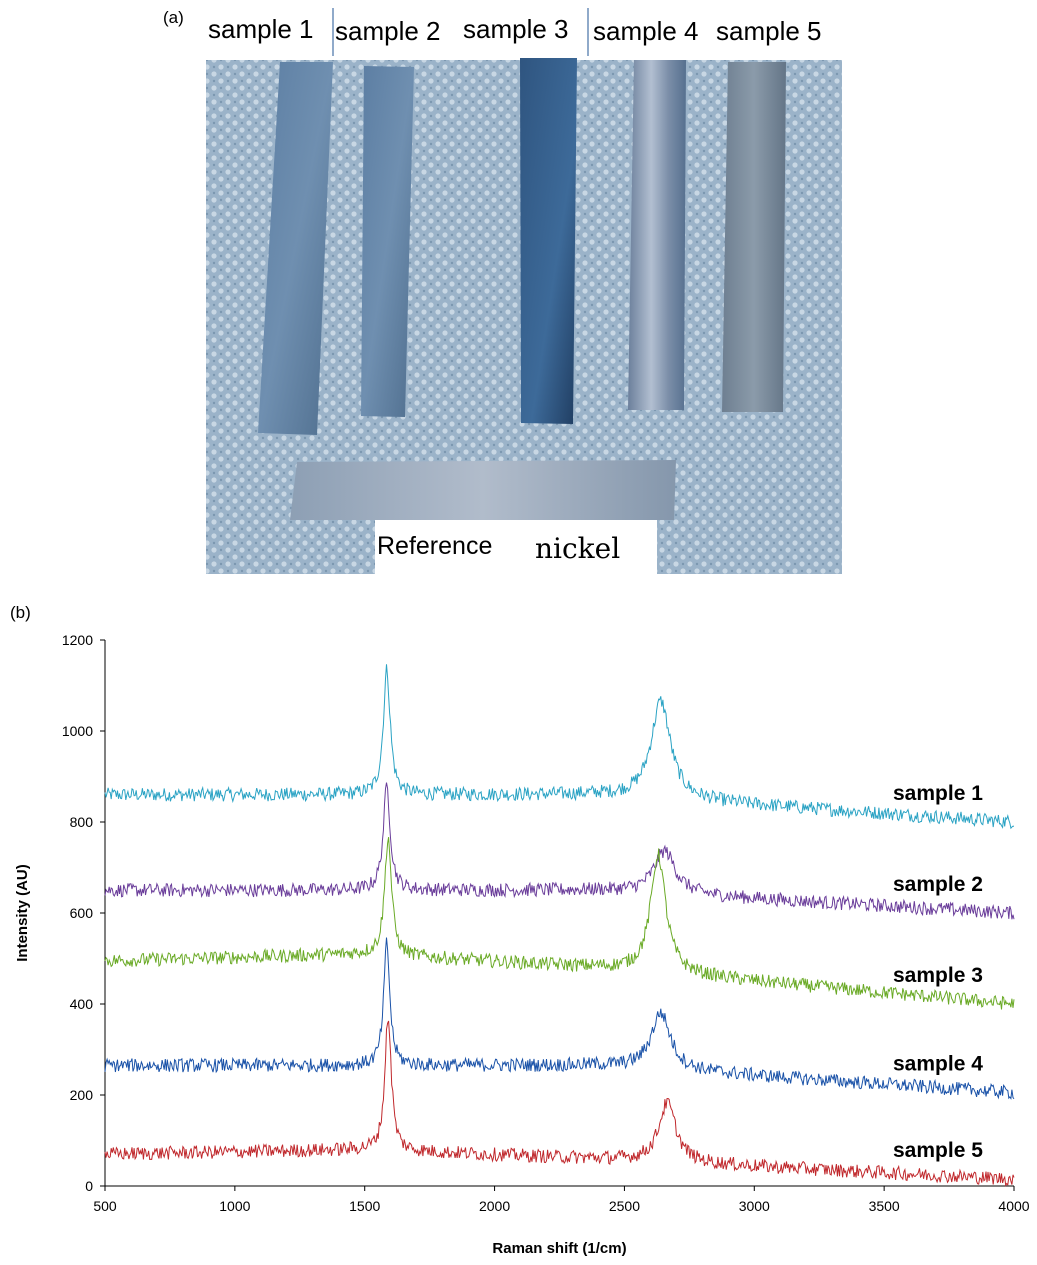  I want to click on series-label-2: sample 2, so click(938, 884).